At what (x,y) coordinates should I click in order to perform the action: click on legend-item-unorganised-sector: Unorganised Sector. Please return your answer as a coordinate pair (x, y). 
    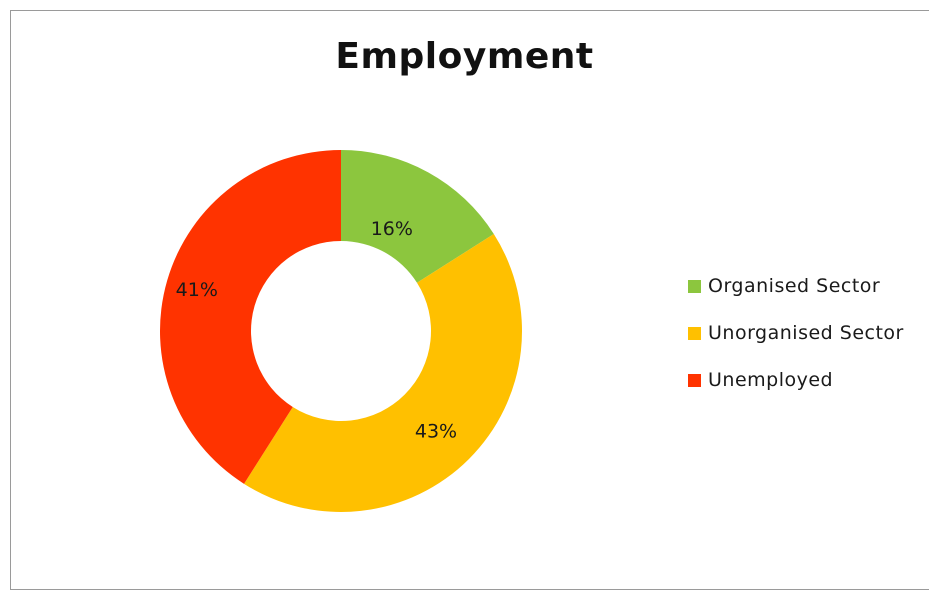
    Looking at the image, I should click on (796, 339).